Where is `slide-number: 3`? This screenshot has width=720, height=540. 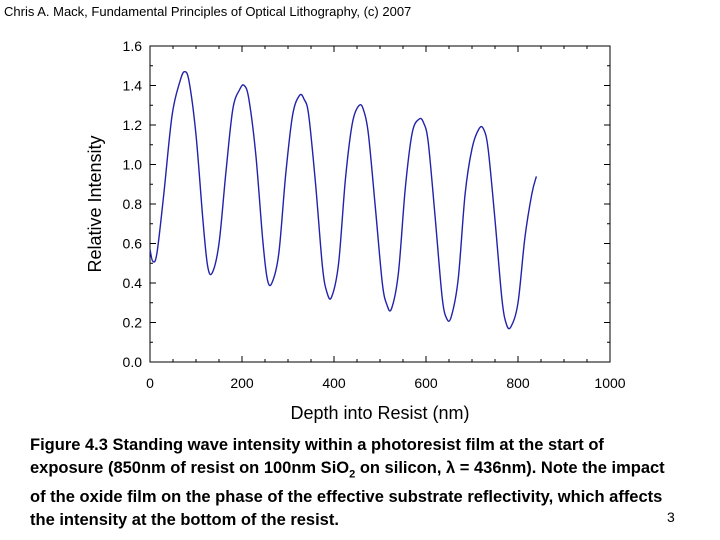
slide-number: 3 is located at coordinates (671, 517).